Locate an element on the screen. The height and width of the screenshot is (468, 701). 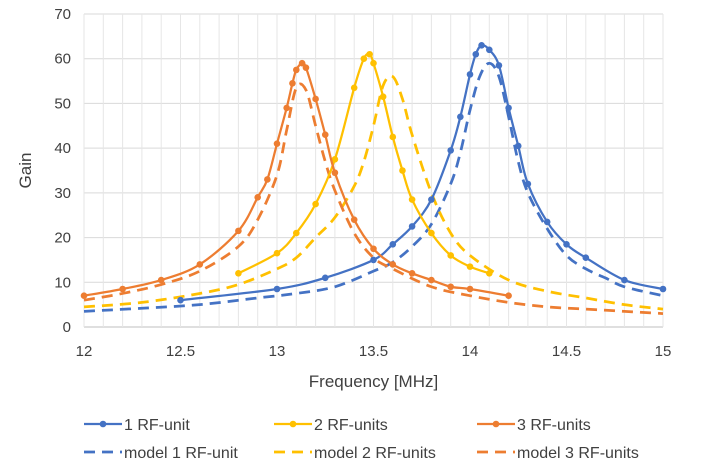
legend-item-2-rf-units: 2 RF-units is located at coordinates (331, 425).